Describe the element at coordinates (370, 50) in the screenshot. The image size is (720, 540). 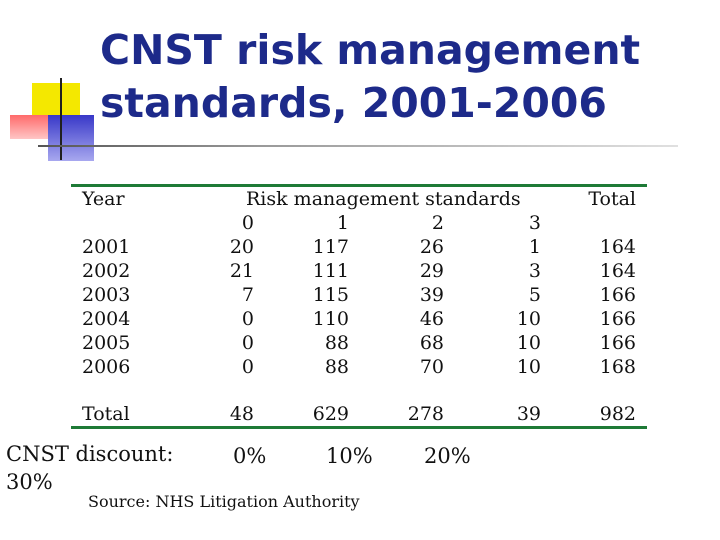
I see `slide-title-line-1: CNST risk management` at that location.